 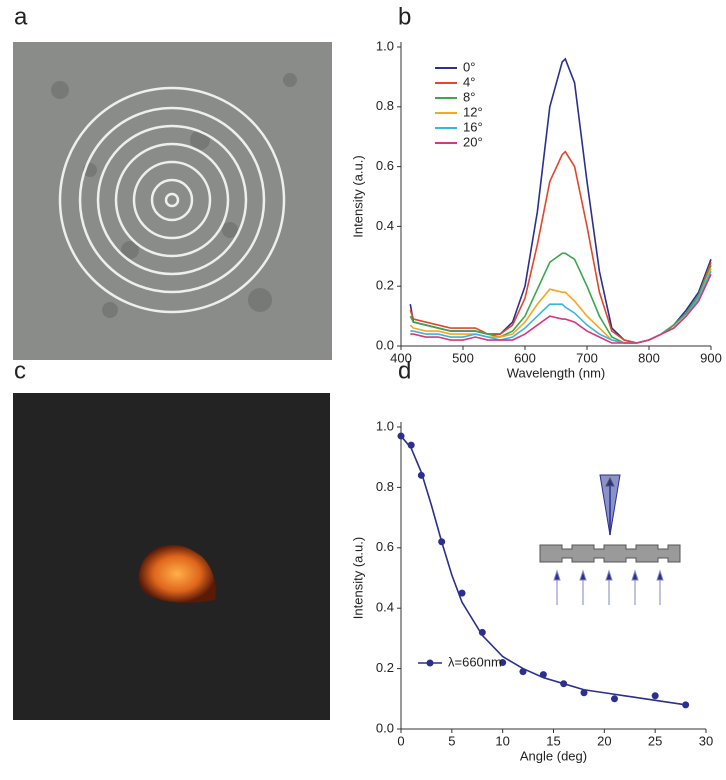 I want to click on x-tick-label: 30, so click(x=706, y=740).